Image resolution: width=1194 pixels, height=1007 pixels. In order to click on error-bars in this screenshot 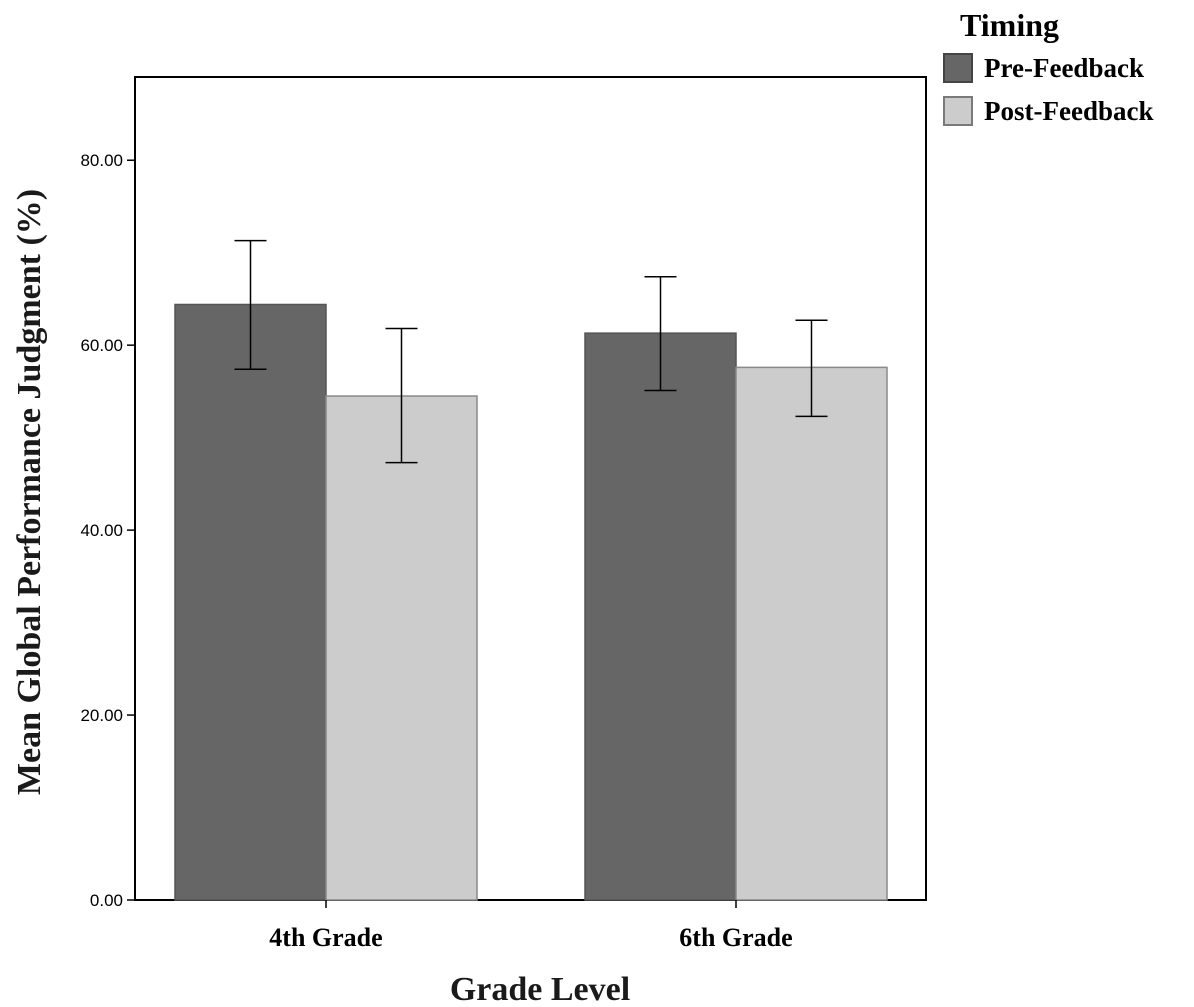, I will do `click(531, 351)`.